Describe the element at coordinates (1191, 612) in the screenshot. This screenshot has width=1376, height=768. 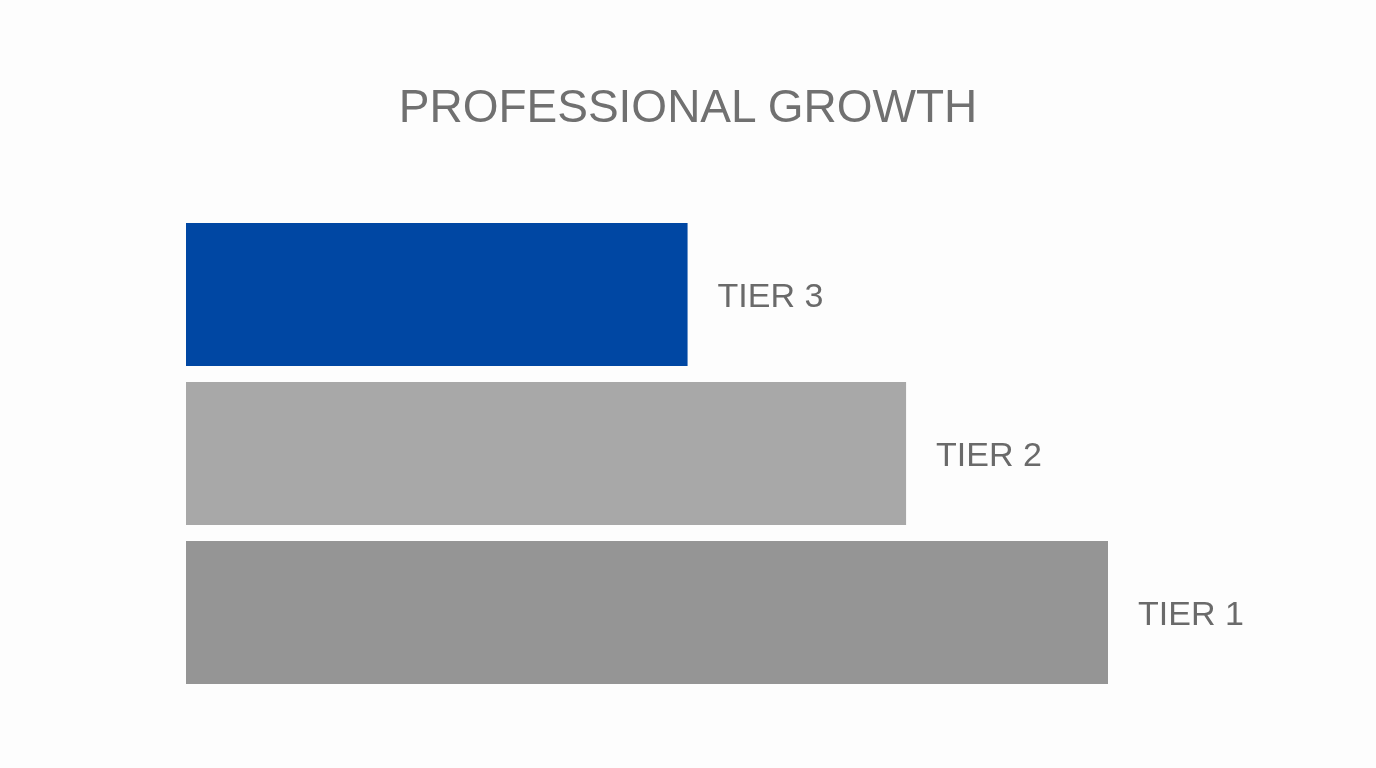
I see `y-tick-label: TIER 1` at that location.